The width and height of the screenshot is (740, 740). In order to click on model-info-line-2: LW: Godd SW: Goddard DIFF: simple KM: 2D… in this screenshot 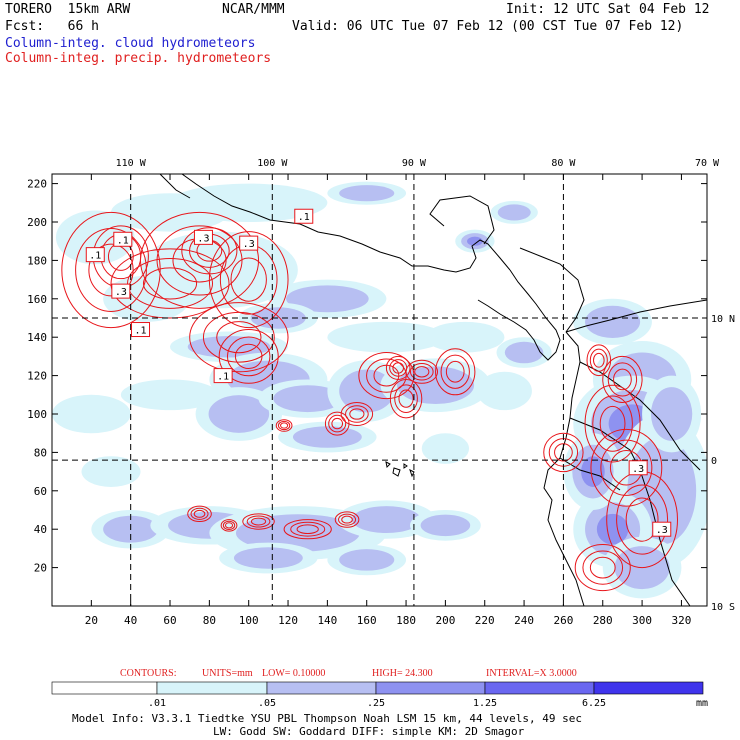, I will do `click(369, 731)`.